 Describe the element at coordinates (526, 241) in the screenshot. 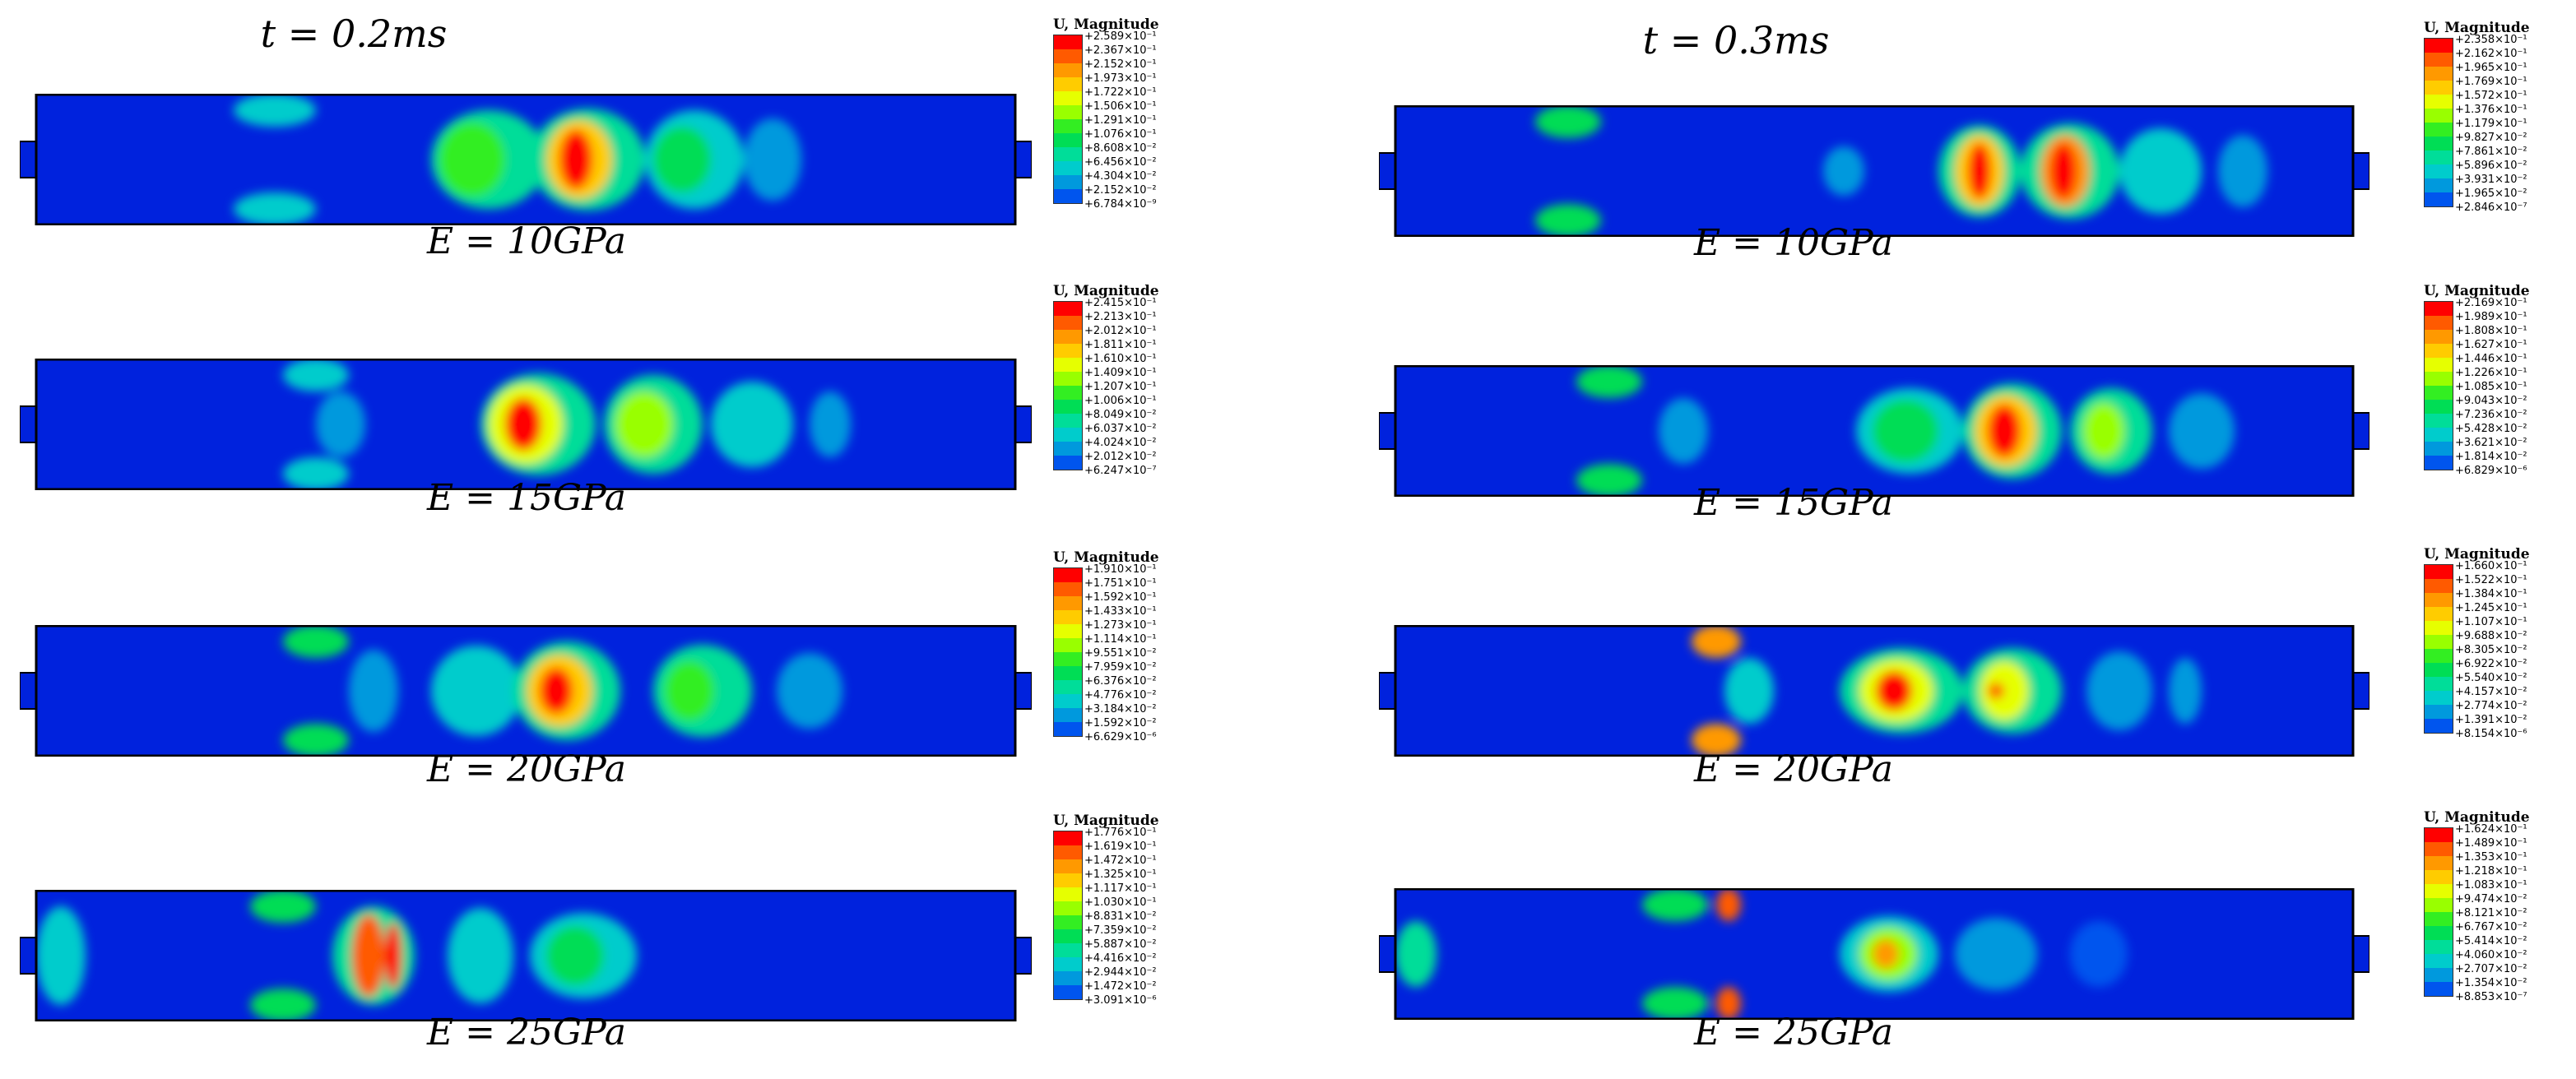

I see `panel-caption-c0-p0: E = 10GPa` at that location.